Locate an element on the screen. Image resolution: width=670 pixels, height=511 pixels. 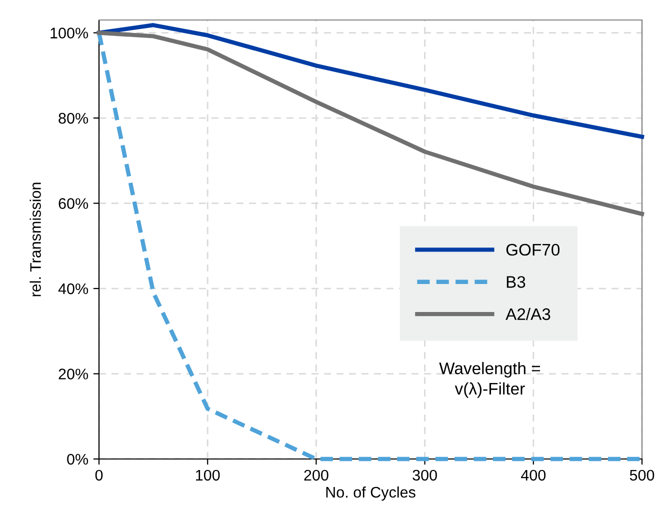
legend-label: GOF70 is located at coordinates (533, 250).